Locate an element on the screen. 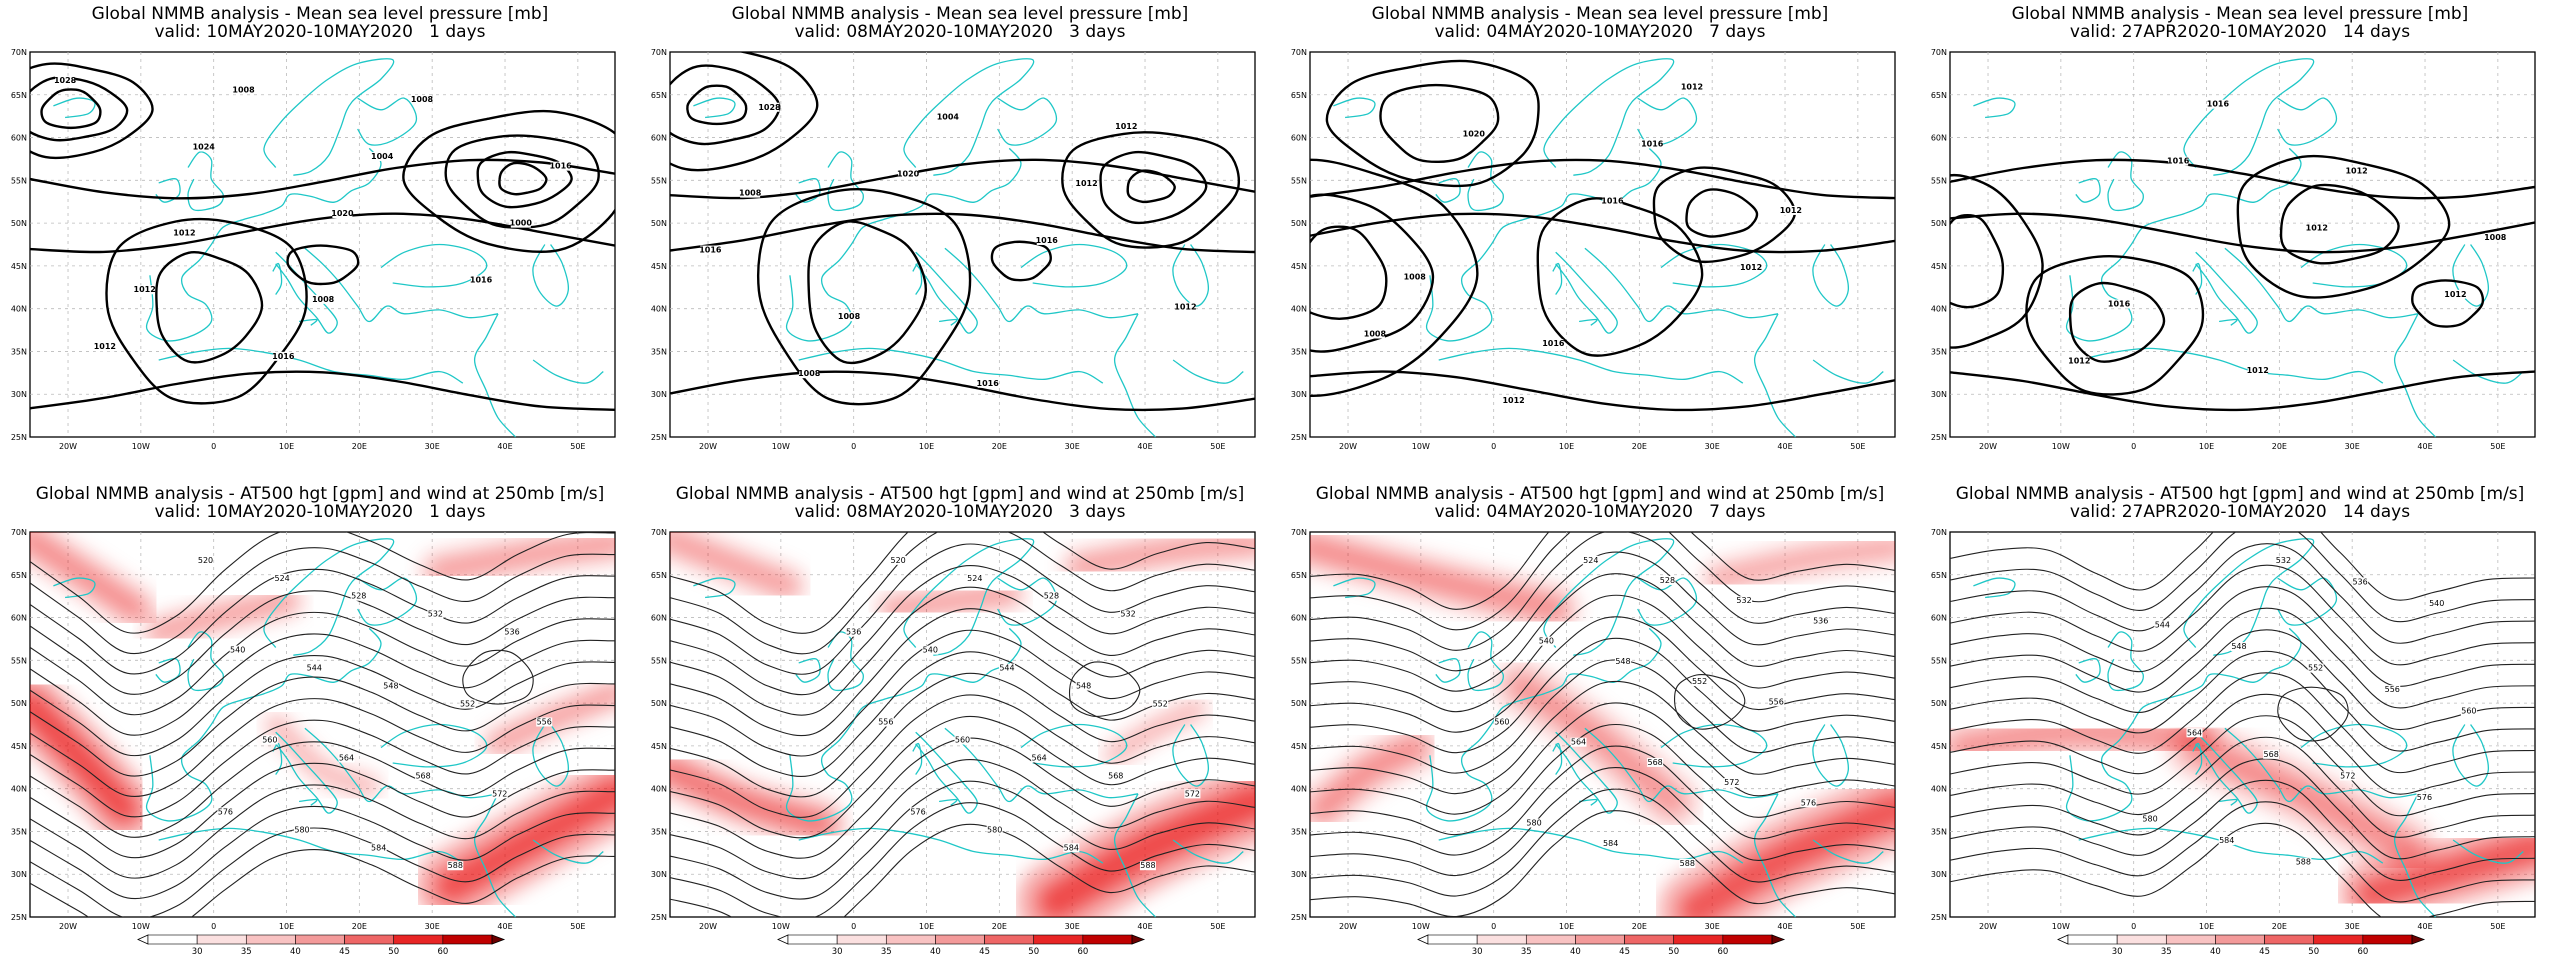 The image size is (2560, 960). colorbar-label: 45 is located at coordinates (344, 952).